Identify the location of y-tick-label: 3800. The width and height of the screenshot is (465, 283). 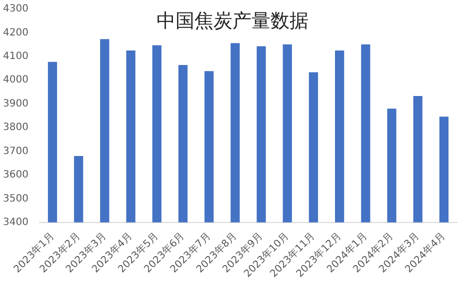
(15, 128).